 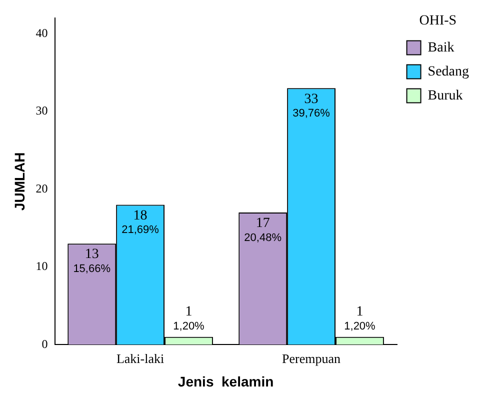 I want to click on y-axis-title: JUMLAH, so click(x=19, y=181).